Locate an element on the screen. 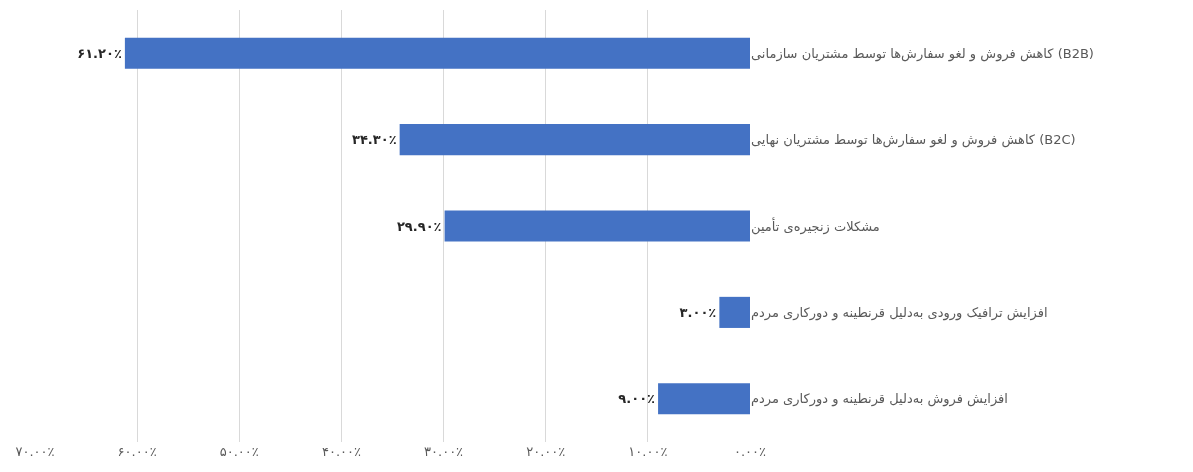 Image resolution: width=1193 pixels, height=472 pixels. y-tick-label: افزایش ترافیک ورودی به‌دلیل قرنطینه و دورکاری مردم is located at coordinates (899, 312).